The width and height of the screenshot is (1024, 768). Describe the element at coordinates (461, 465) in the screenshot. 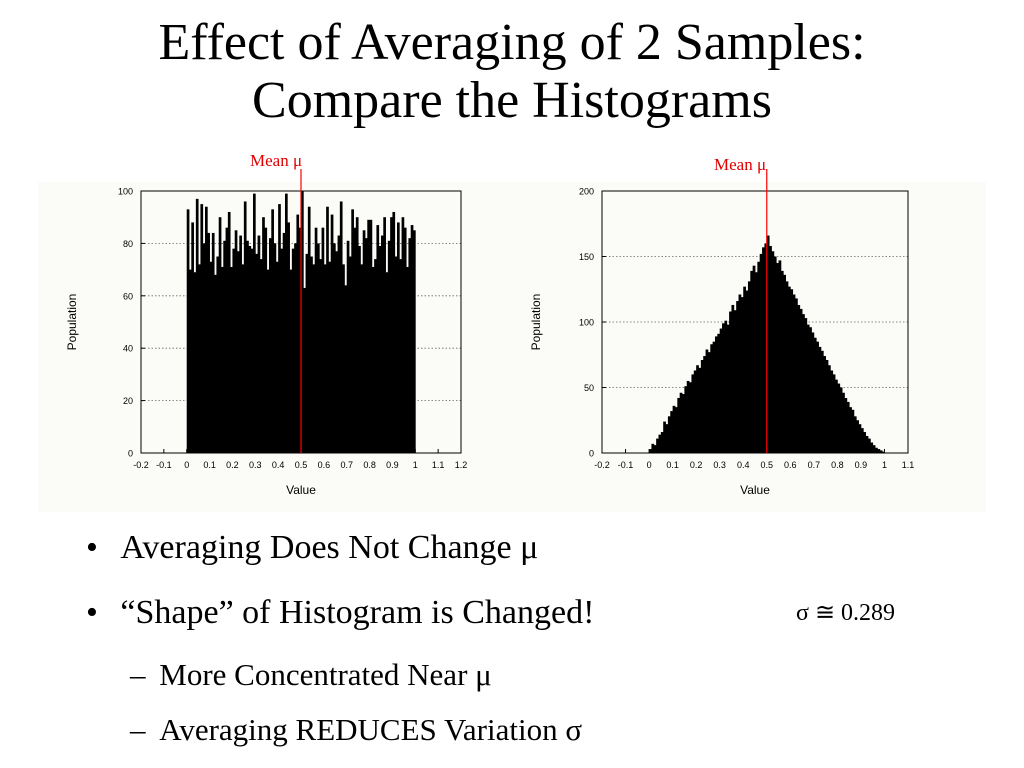

I see `x-tick-label: 1.2` at that location.